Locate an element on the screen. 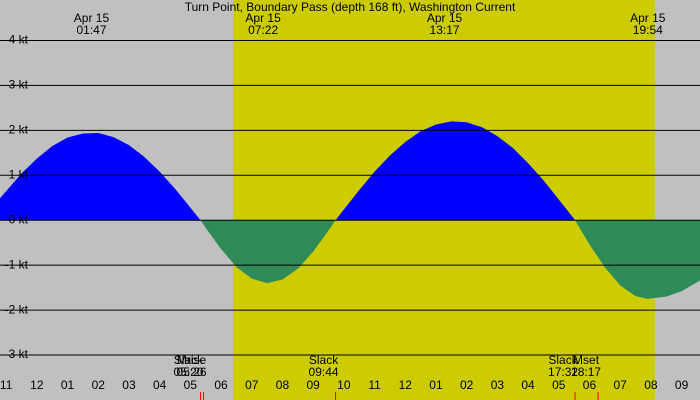  y-tick-label: -1 kt is located at coordinates (17, 264).